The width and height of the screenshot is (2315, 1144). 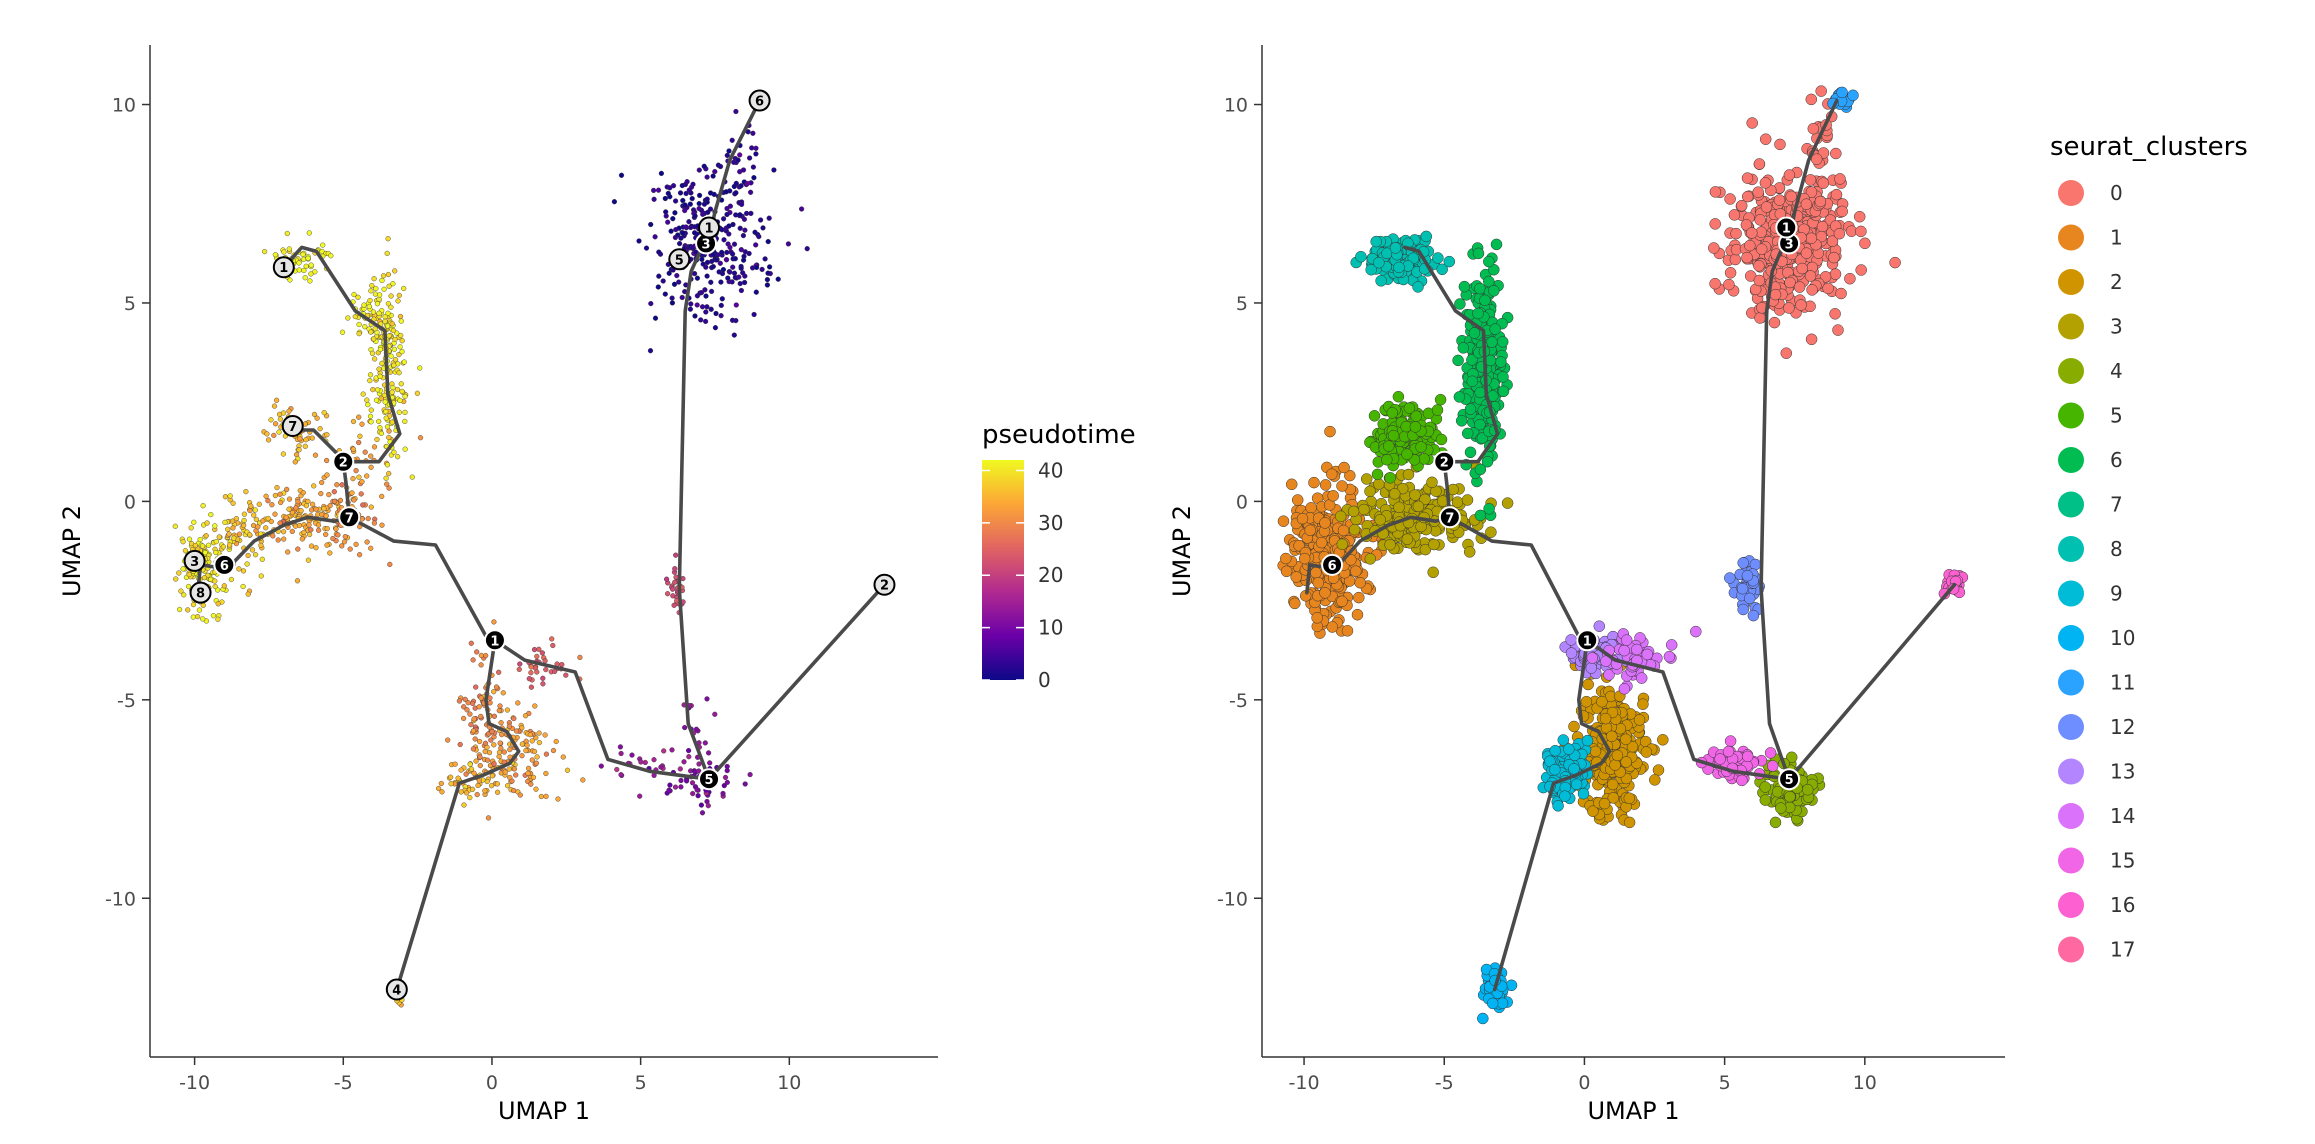 I want to click on x-tick-label: -10, so click(x=1304, y=1083).